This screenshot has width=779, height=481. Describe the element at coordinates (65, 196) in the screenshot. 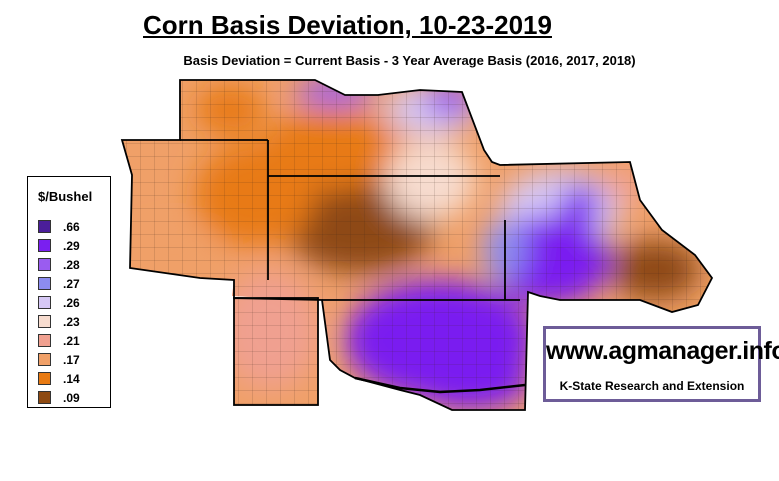

I see `legend-title: $/Bushel` at that location.